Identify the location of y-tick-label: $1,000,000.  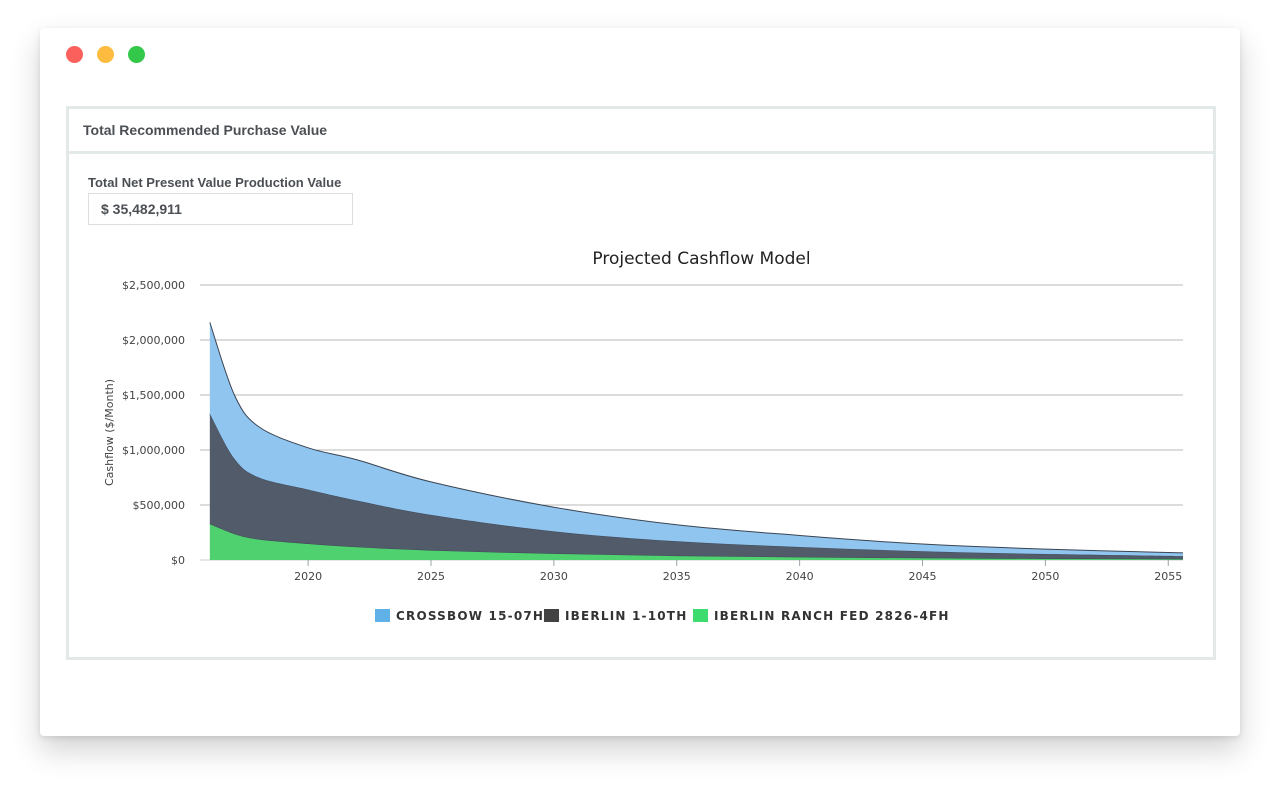
(153, 450).